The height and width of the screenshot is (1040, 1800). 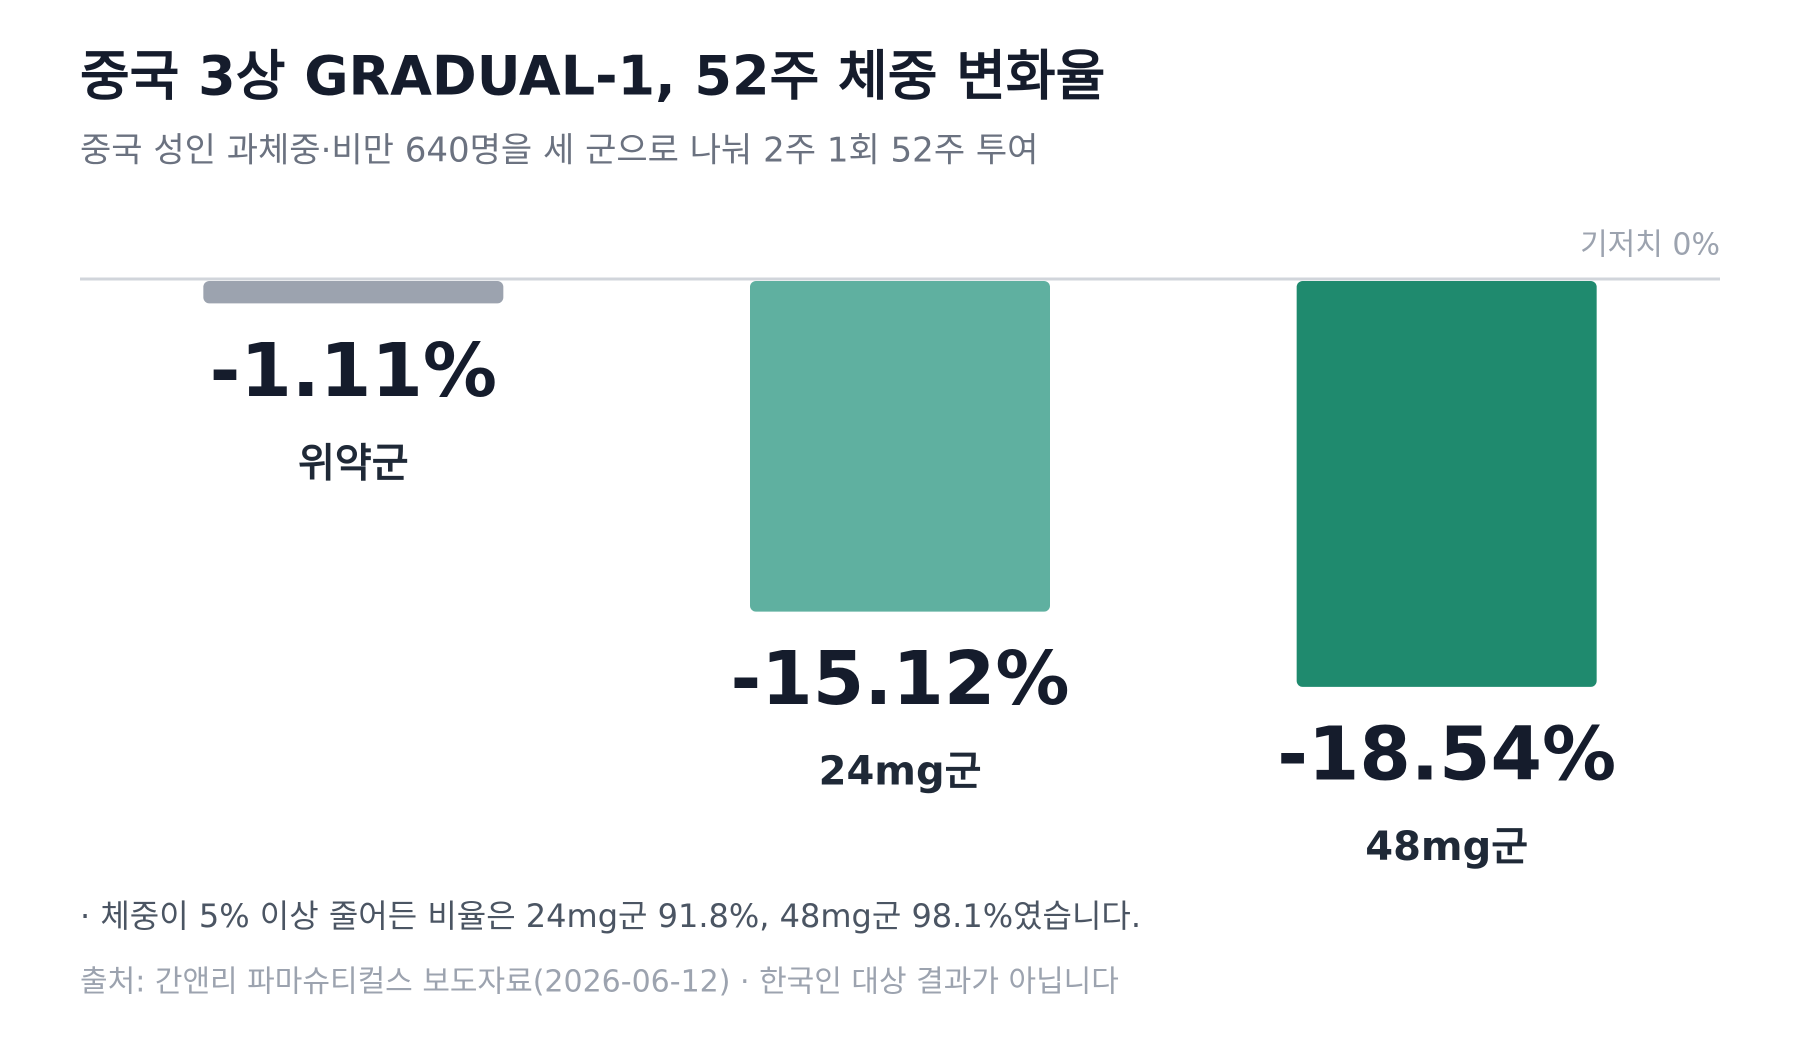 I want to click on value-label: -18.54%, so click(x=1446, y=754).